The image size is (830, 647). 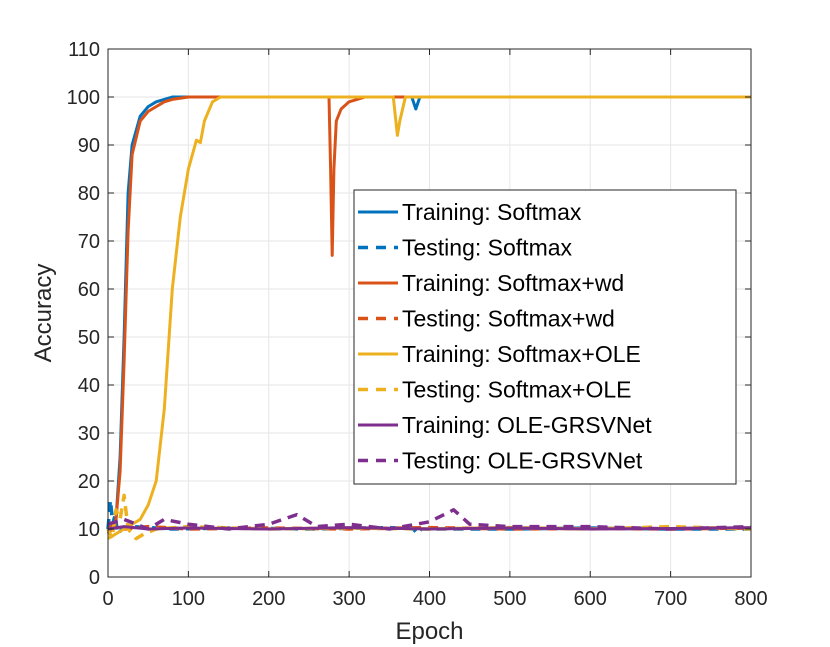 I want to click on y-tick-label: 110, so click(x=84, y=50).